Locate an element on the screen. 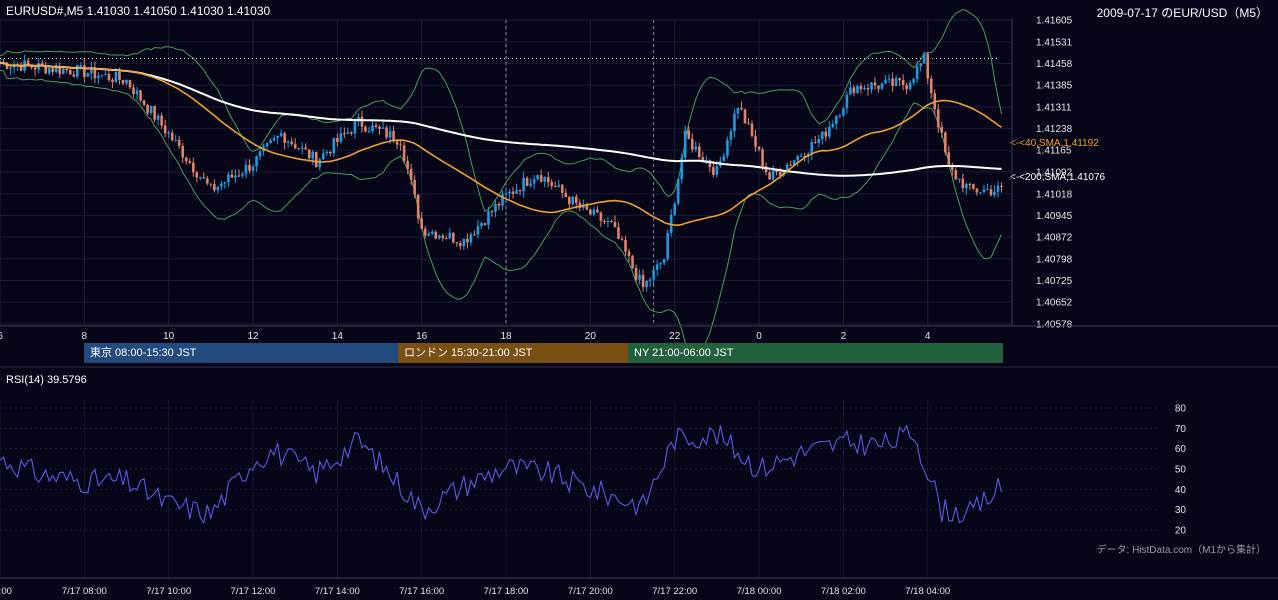 Image resolution: width=1278 pixels, height=600 pixels. hour-tick-label: 0 is located at coordinates (759, 336).